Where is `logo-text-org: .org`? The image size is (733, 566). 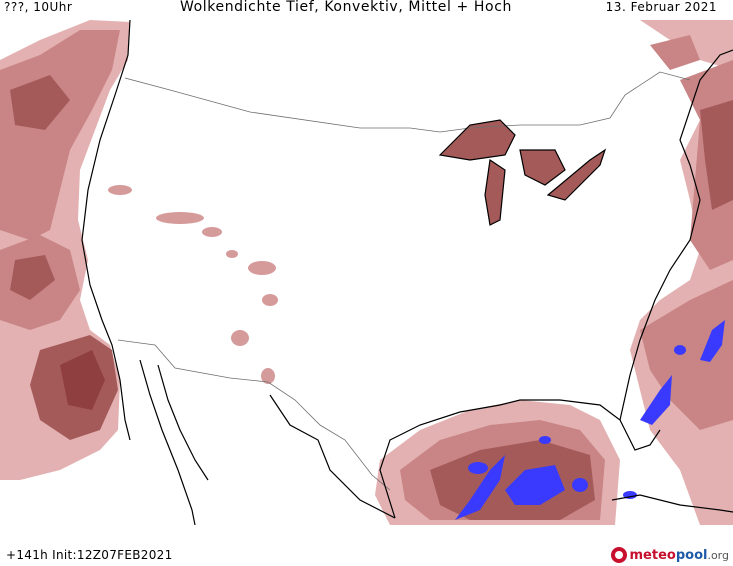
logo-text-org: .org is located at coordinates (718, 555).